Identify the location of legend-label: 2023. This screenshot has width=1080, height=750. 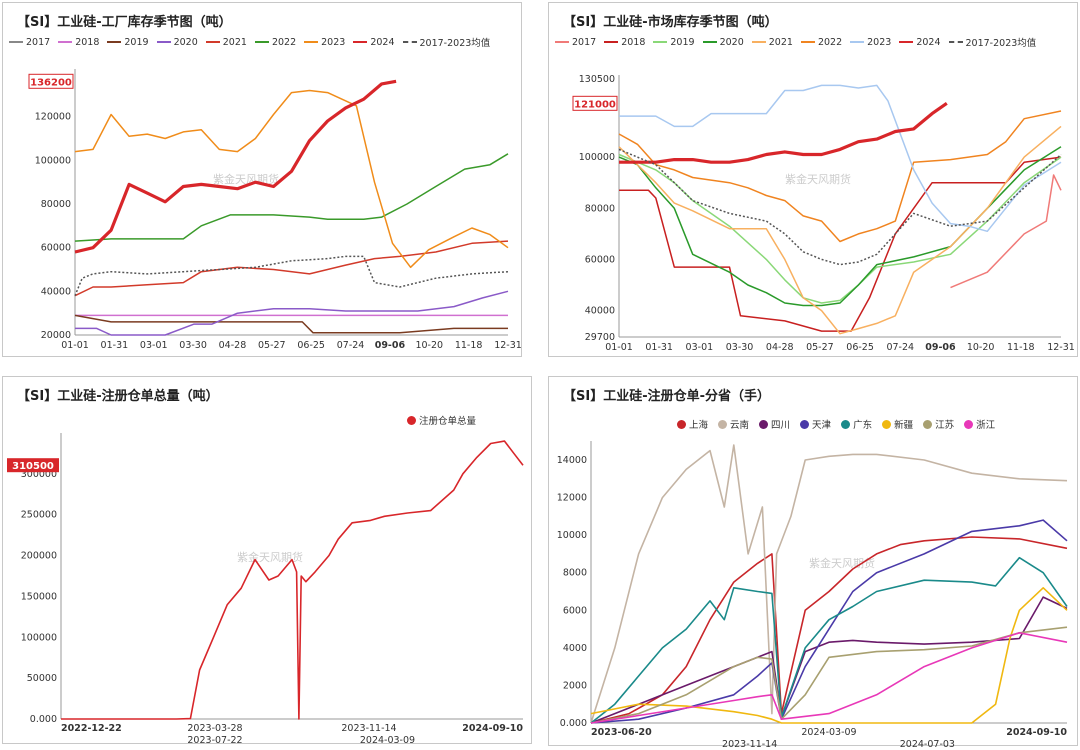
(333, 42).